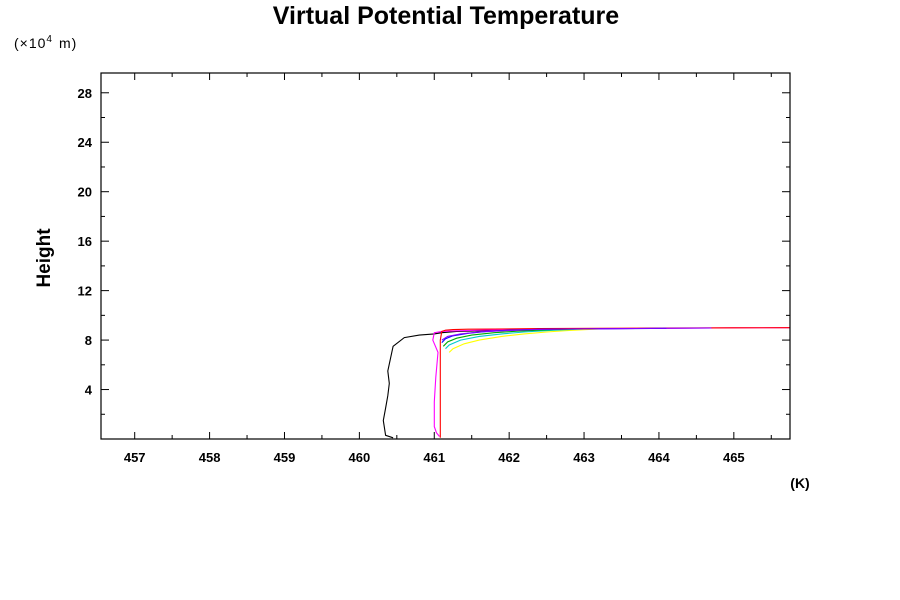 Image resolution: width=900 pixels, height=600 pixels. What do you see at coordinates (89, 390) in the screenshot?
I see `y-tick-label: 4` at bounding box center [89, 390].